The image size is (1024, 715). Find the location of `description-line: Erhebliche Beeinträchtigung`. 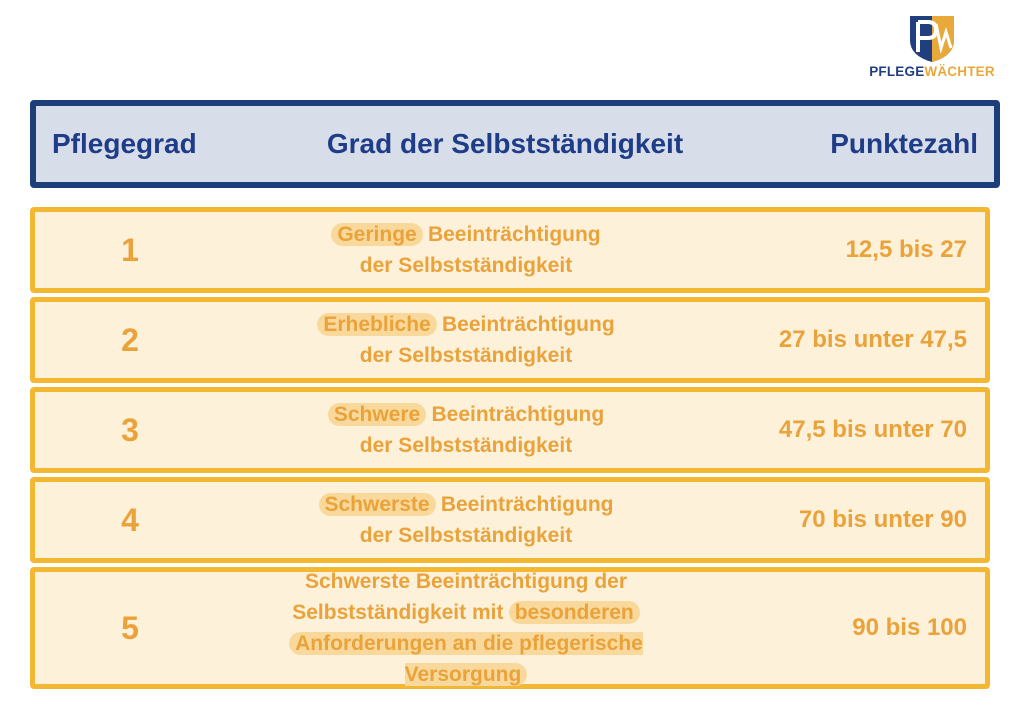

description-line: Erhebliche Beeinträchtigung is located at coordinates (466, 324).